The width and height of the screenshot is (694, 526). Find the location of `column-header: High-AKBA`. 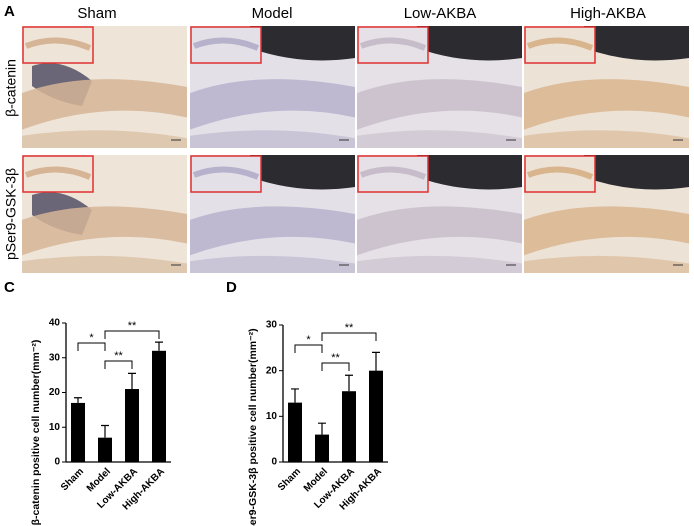

column-header: High-AKBA is located at coordinates (608, 13).